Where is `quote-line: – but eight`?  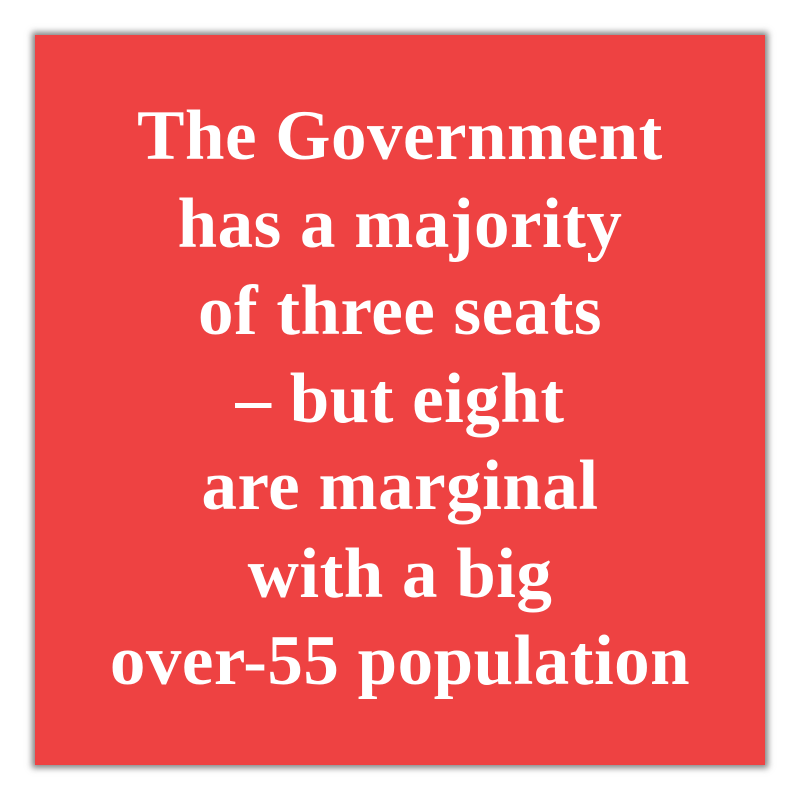 quote-line: – but eight is located at coordinates (400, 398).